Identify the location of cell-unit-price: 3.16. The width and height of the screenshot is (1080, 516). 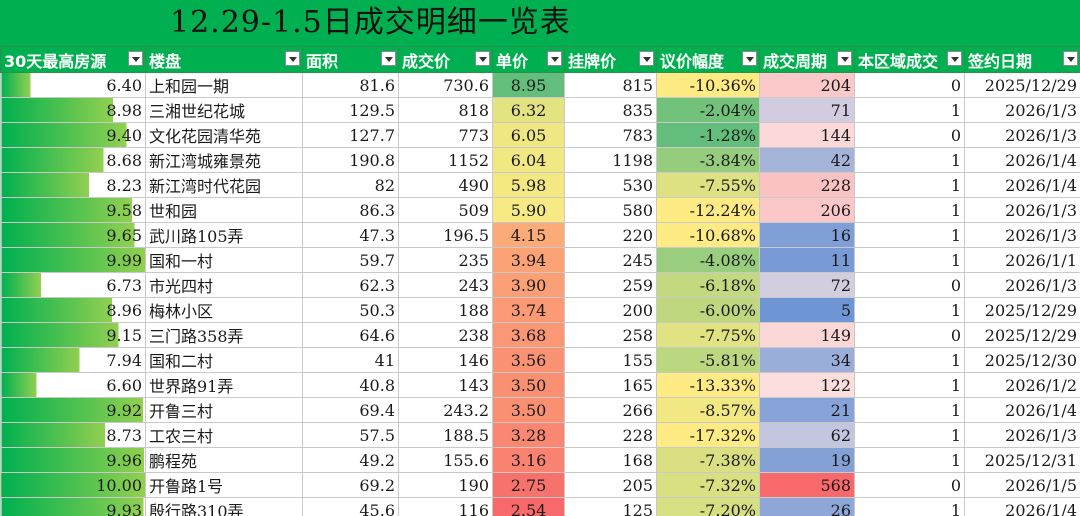
(528, 460).